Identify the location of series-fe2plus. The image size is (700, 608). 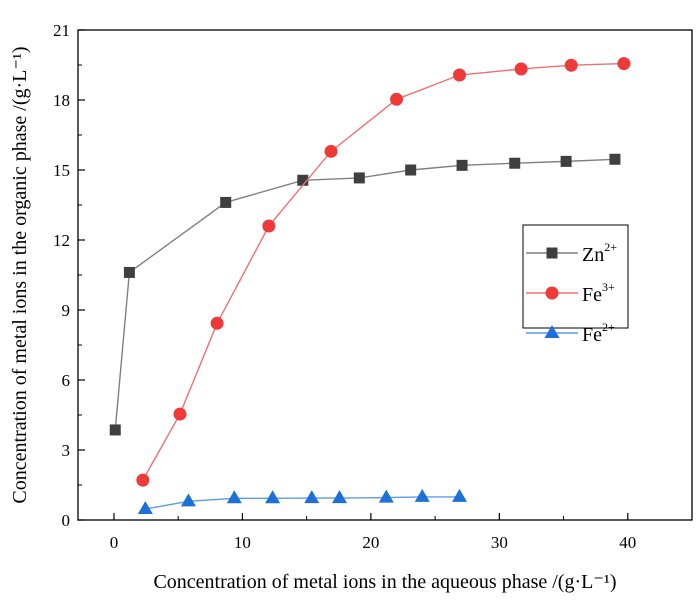
(302, 501).